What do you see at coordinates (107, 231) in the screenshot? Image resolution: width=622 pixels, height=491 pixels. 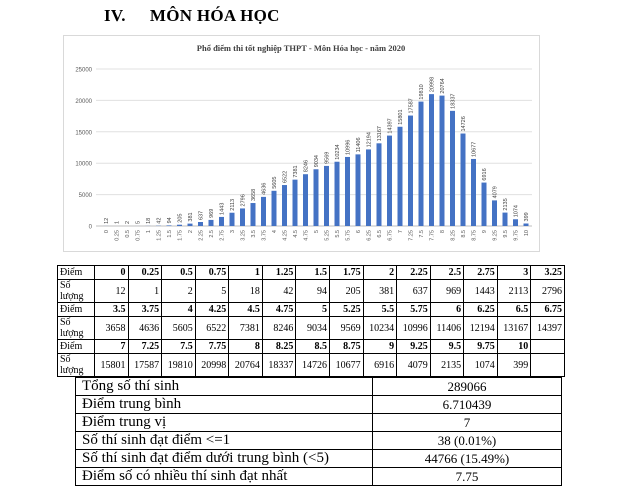 I see `x-tick-label: 0` at bounding box center [107, 231].